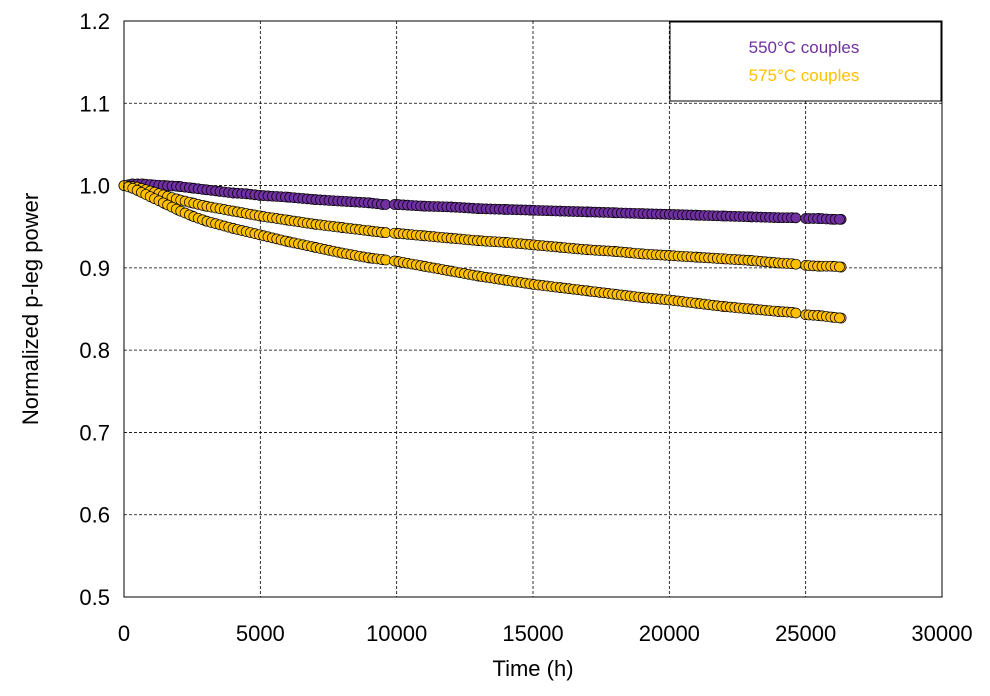  What do you see at coordinates (94, 309) in the screenshot?
I see `y-tick-labels: 0.5 0.6 0.7 0.8 0.9 1.0 1.1 1.2` at bounding box center [94, 309].